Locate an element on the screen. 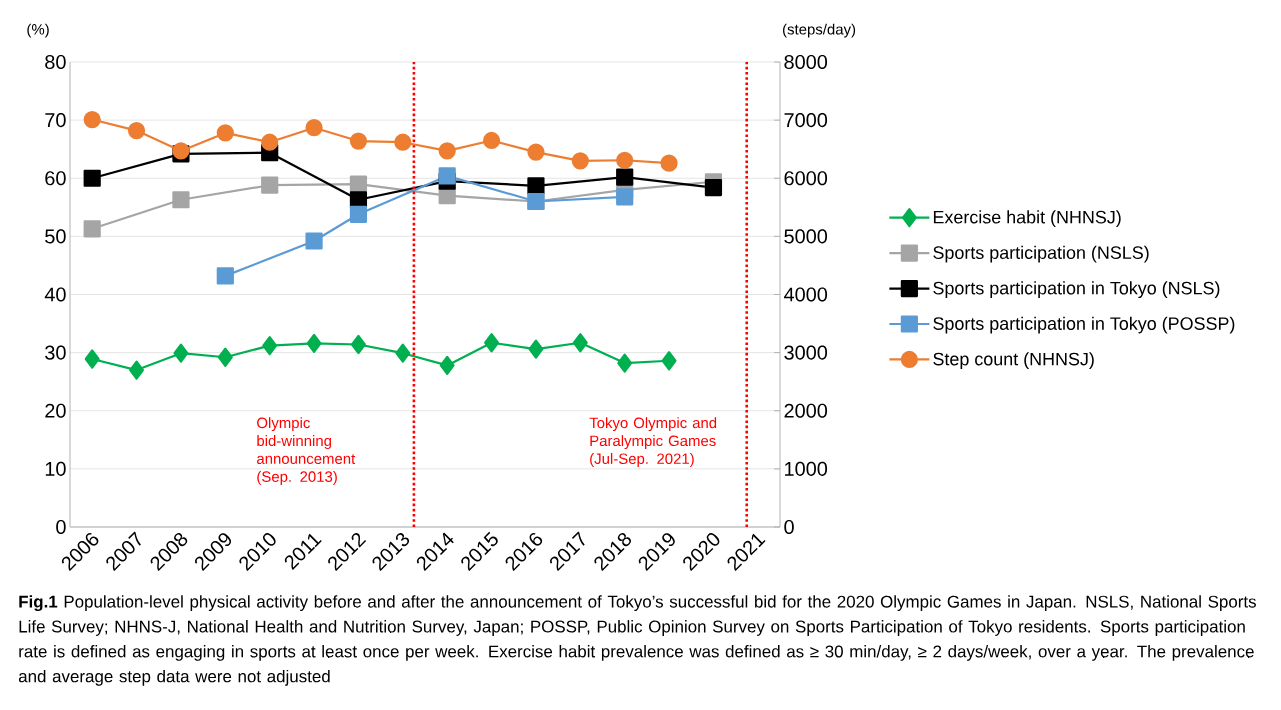 The height and width of the screenshot is (710, 1281). y-tick-label: 50 is located at coordinates (55, 236).